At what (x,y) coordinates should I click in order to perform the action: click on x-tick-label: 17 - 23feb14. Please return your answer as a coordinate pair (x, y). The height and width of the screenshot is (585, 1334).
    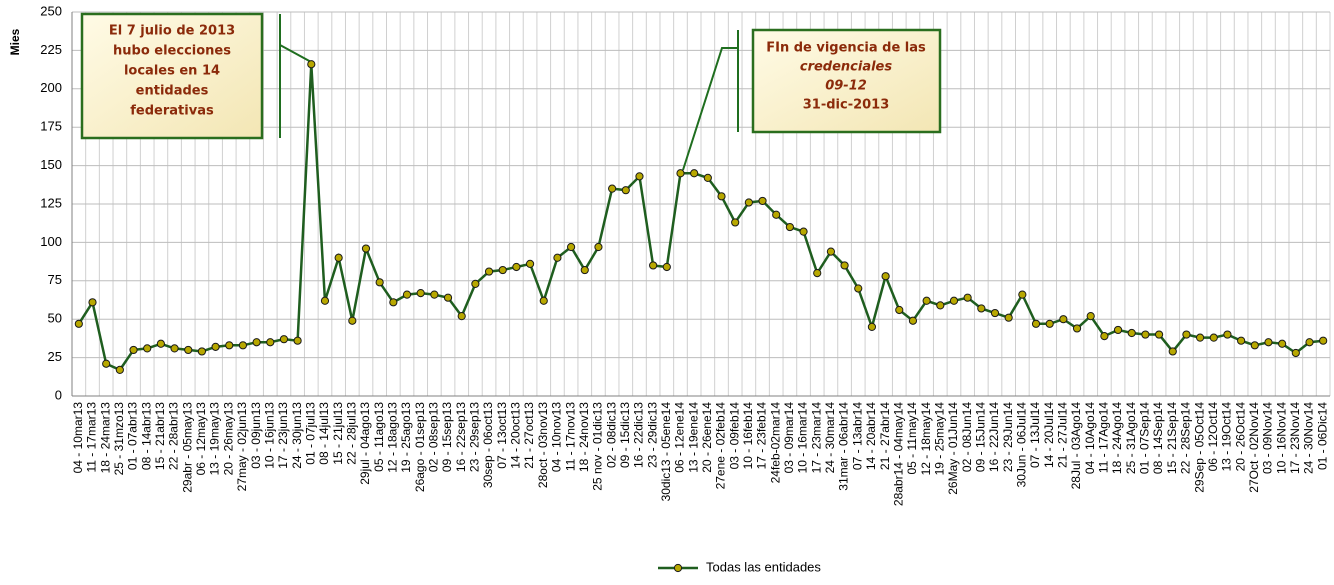
    Looking at the image, I should click on (762, 436).